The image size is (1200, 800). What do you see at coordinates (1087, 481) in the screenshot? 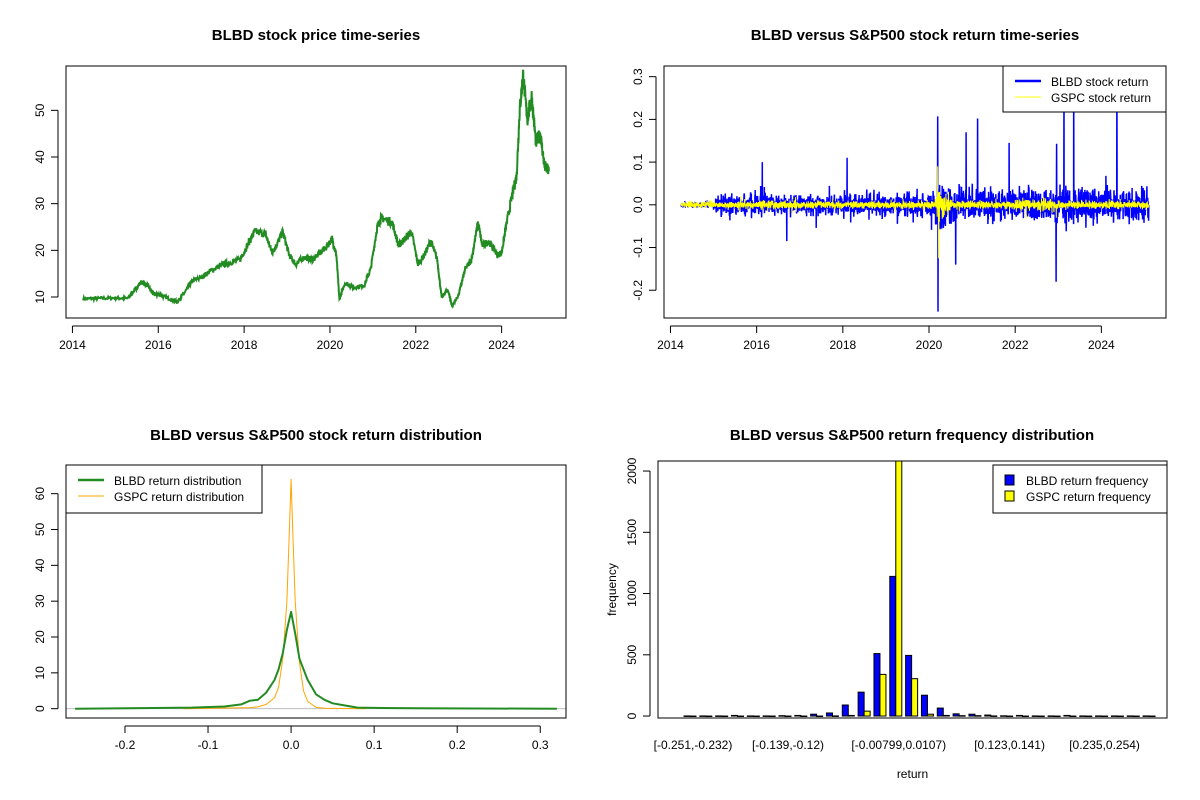
I see `legend-label: BLBD return frequency` at bounding box center [1087, 481].